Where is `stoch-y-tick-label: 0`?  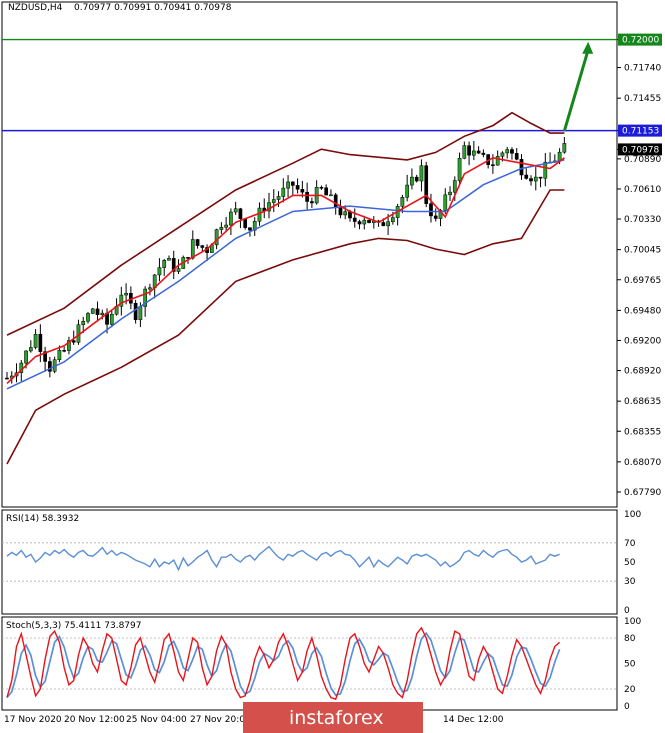 stoch-y-tick-label: 0 is located at coordinates (627, 707).